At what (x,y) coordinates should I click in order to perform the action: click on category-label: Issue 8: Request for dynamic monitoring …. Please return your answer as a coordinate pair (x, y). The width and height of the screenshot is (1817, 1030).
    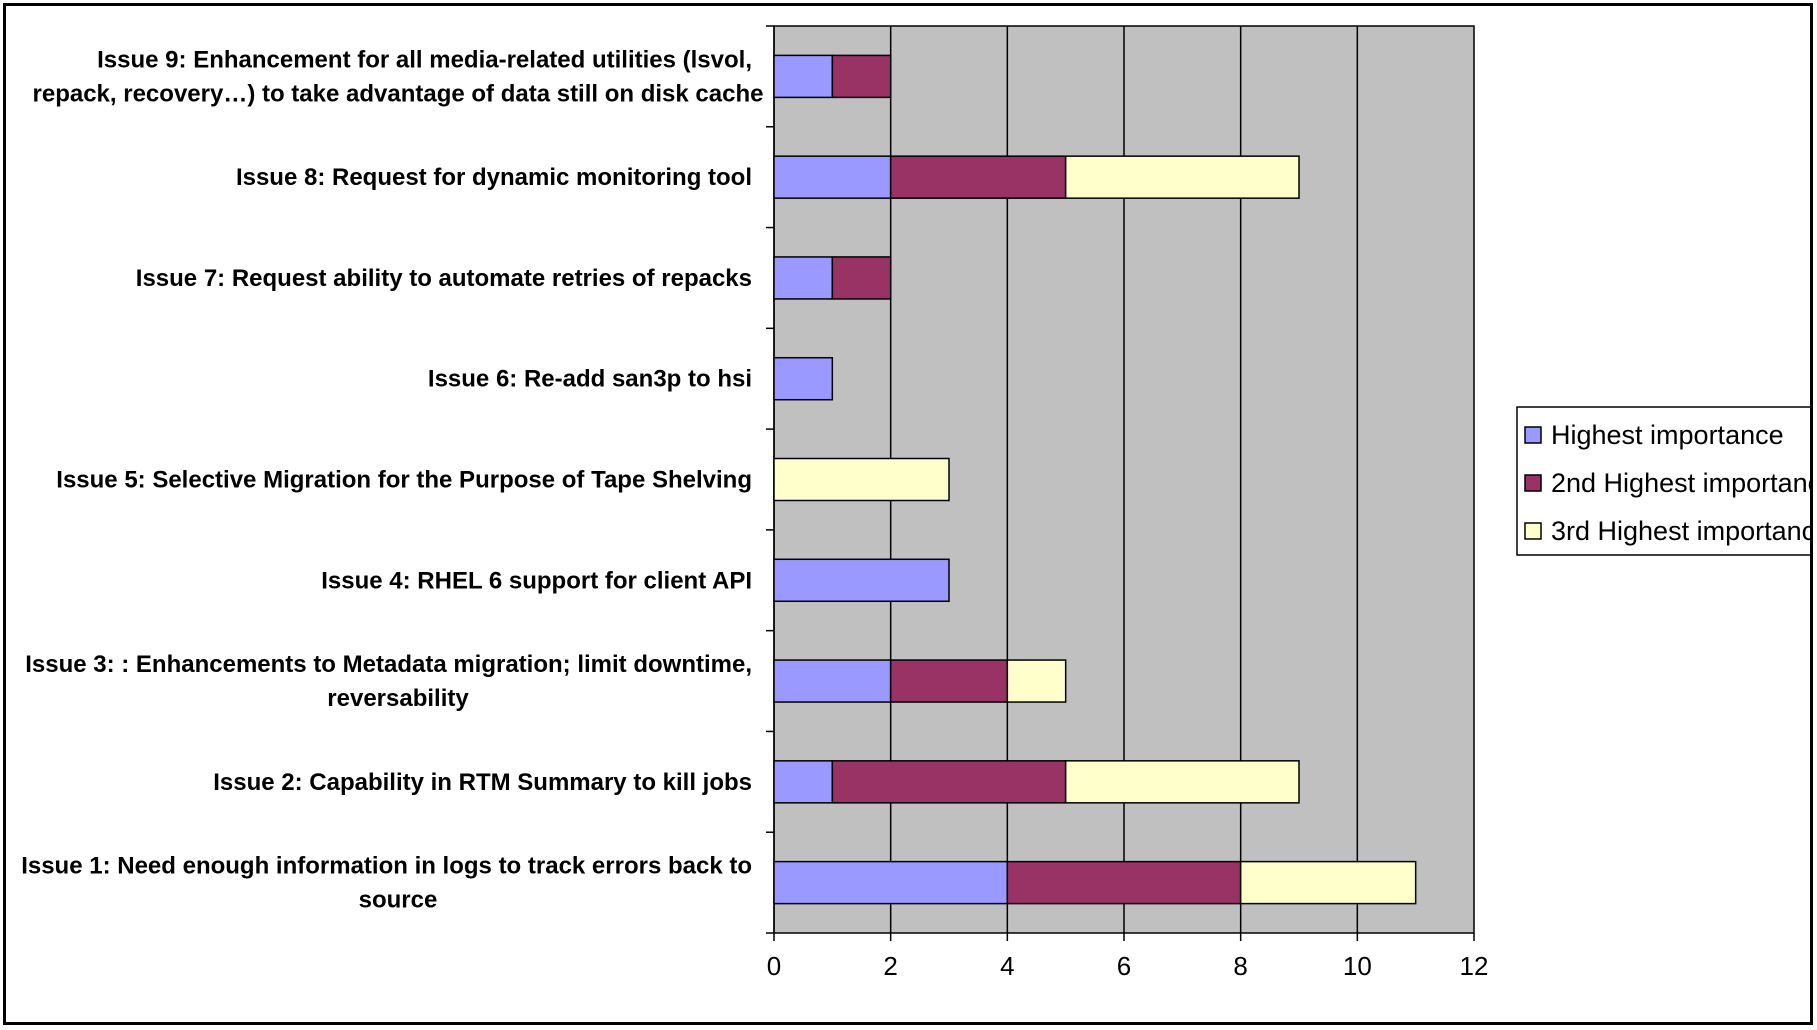
    Looking at the image, I should click on (494, 177).